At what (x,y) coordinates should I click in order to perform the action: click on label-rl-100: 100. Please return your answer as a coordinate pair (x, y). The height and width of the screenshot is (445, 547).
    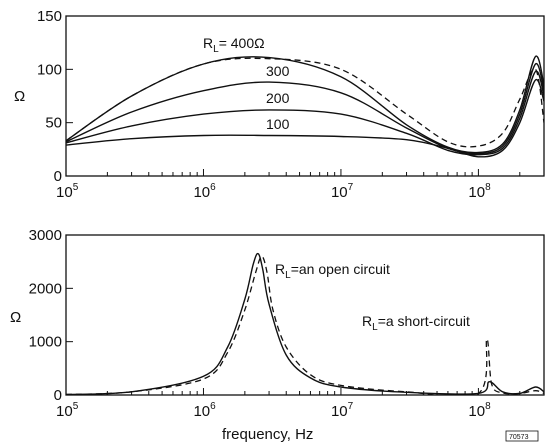
    Looking at the image, I should click on (278, 124).